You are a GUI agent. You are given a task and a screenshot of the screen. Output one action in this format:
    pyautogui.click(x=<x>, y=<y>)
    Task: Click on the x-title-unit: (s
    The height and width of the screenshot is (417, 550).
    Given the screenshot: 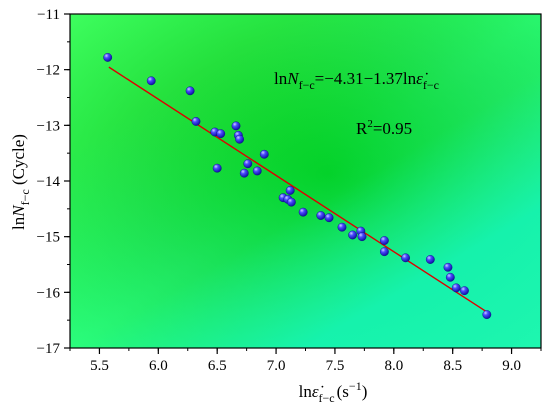 What is the action you would take?
    pyautogui.click(x=343, y=391)
    